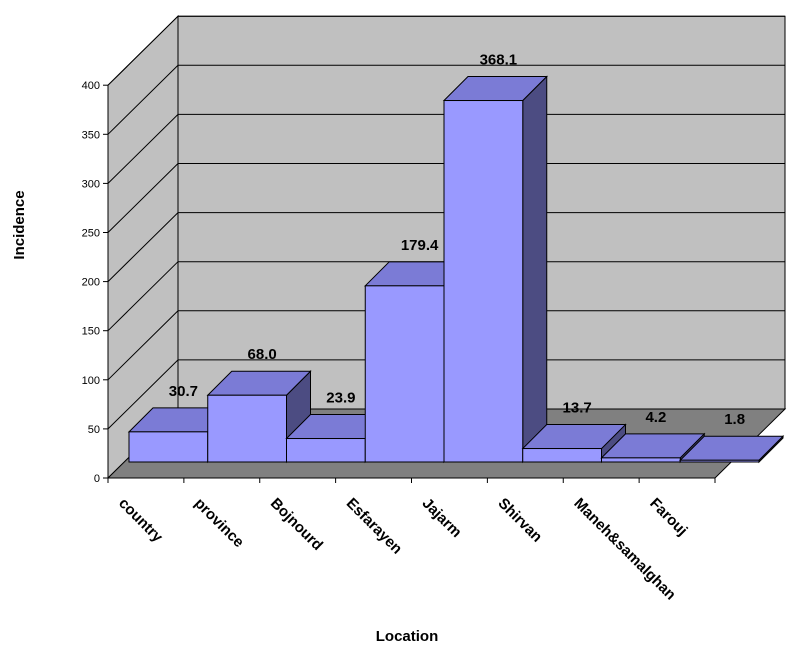 This screenshot has width=795, height=650. Describe the element at coordinates (420, 245) in the screenshot. I see `value-label: 179.4` at that location.